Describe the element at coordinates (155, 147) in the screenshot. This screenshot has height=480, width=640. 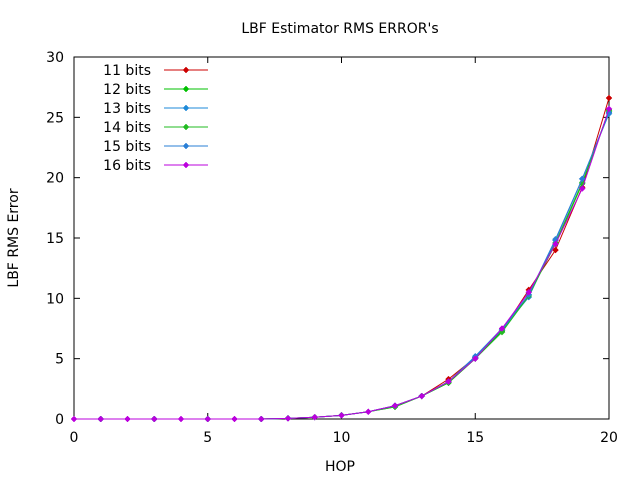
I see `legend-entry: 15 bits` at that location.